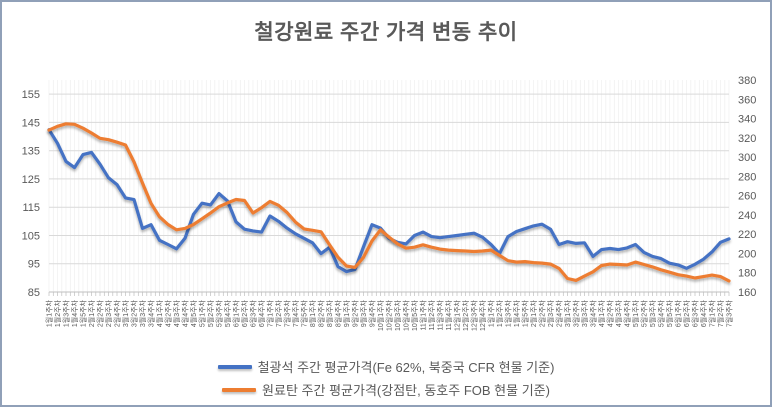  Describe the element at coordinates (239, 389) in the screenshot. I see `series-swatch-orange` at that location.